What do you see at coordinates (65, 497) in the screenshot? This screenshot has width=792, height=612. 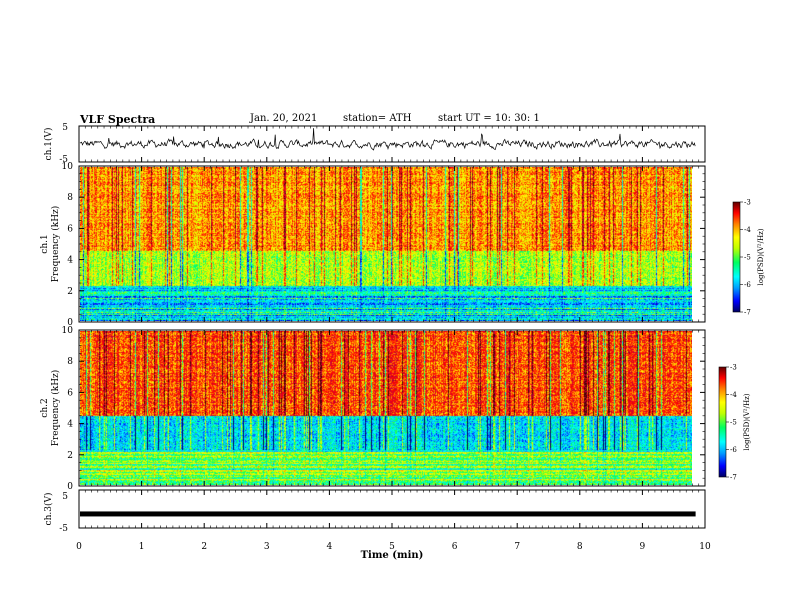 I see `ch3-waveform-ytick-top: 5` at bounding box center [65, 497].